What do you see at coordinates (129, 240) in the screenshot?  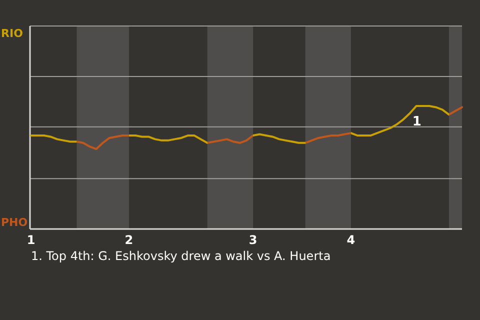 I see `x-tick-label: 2` at bounding box center [129, 240].